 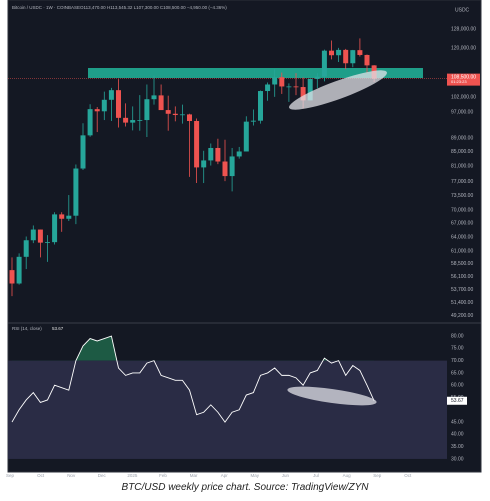 What do you see at coordinates (462, 277) in the screenshot?
I see `y-tick-label: 56,100.00` at bounding box center [462, 277].